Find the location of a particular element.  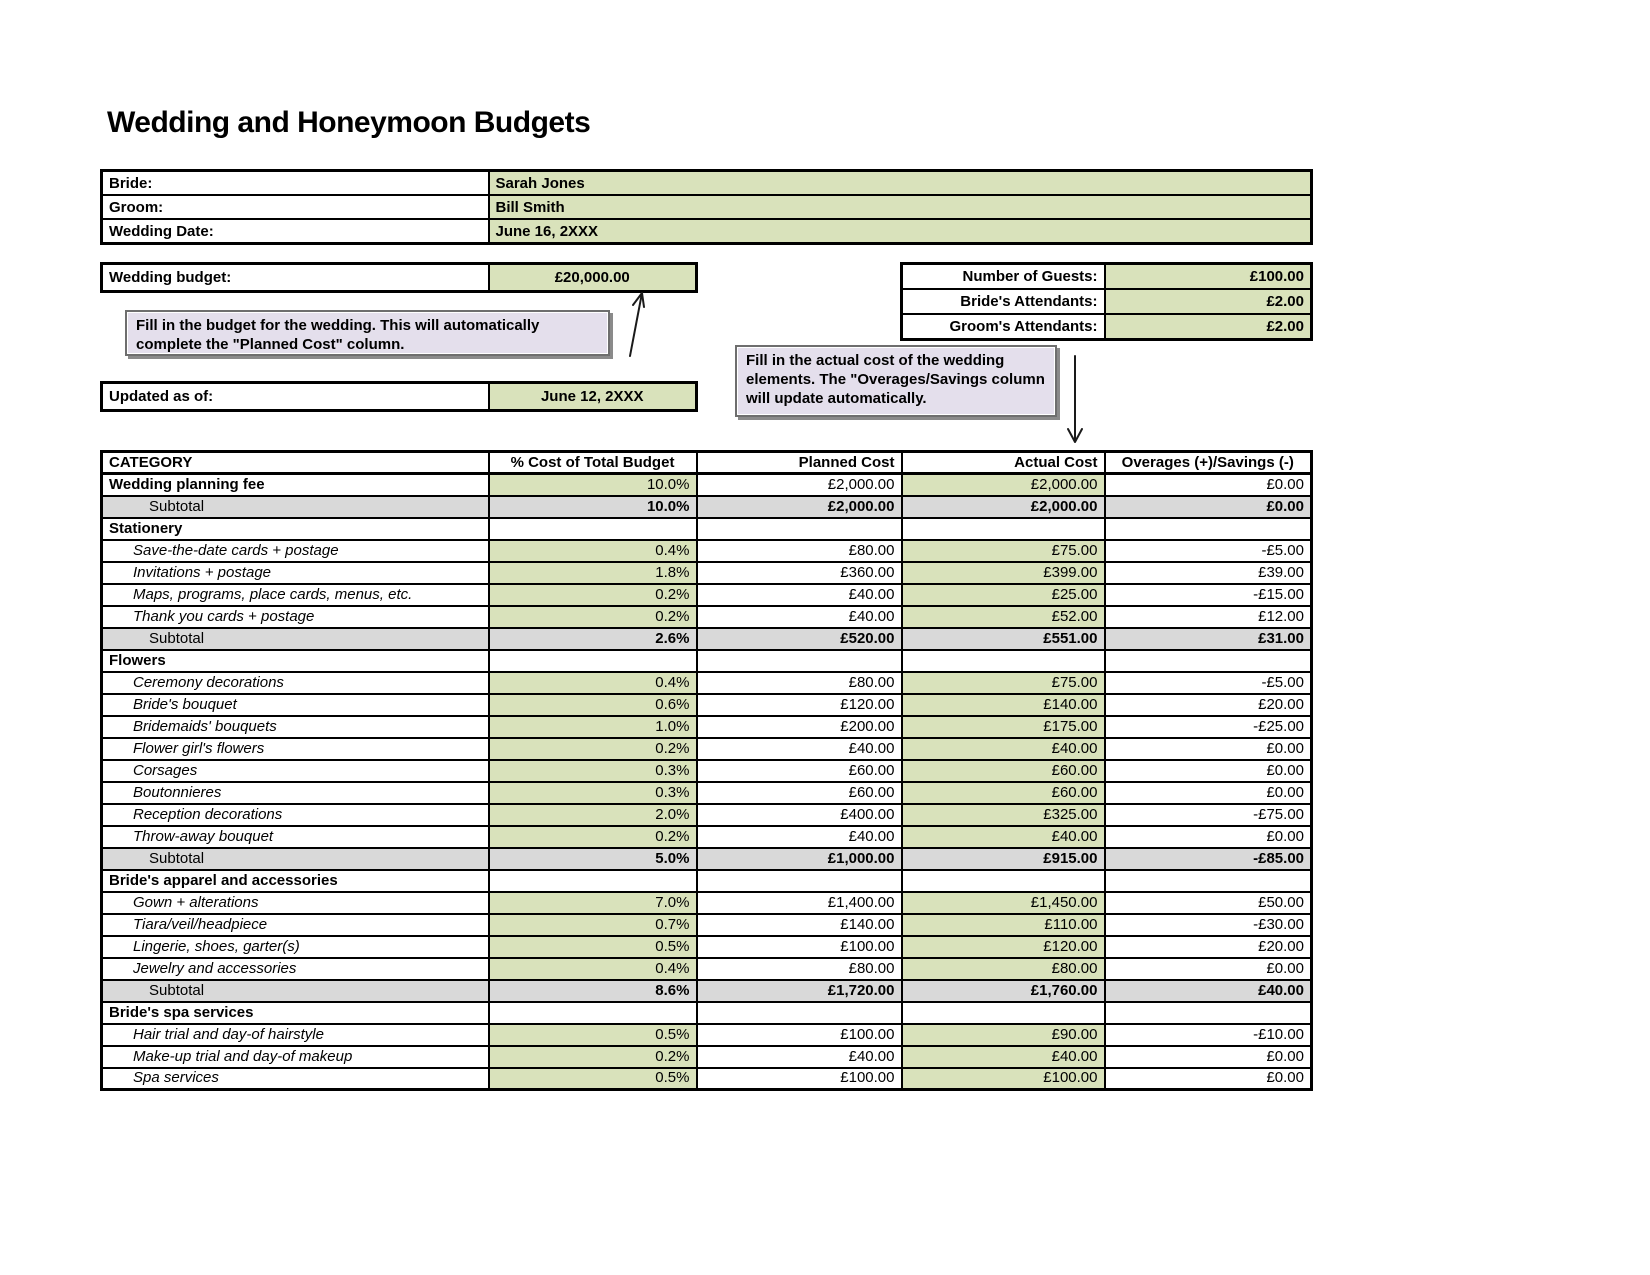

col-header-actual-cost: Actual Cost is located at coordinates (1003, 462).